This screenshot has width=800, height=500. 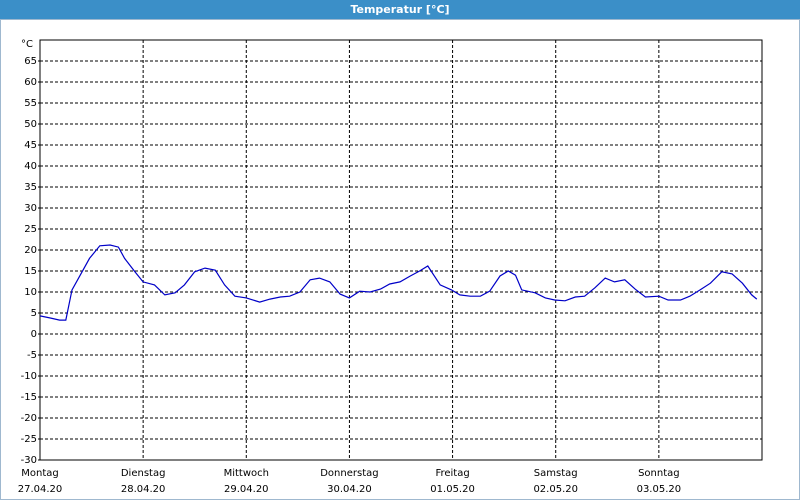 I want to click on x-tick-label: Mittwoch, so click(x=246, y=473).